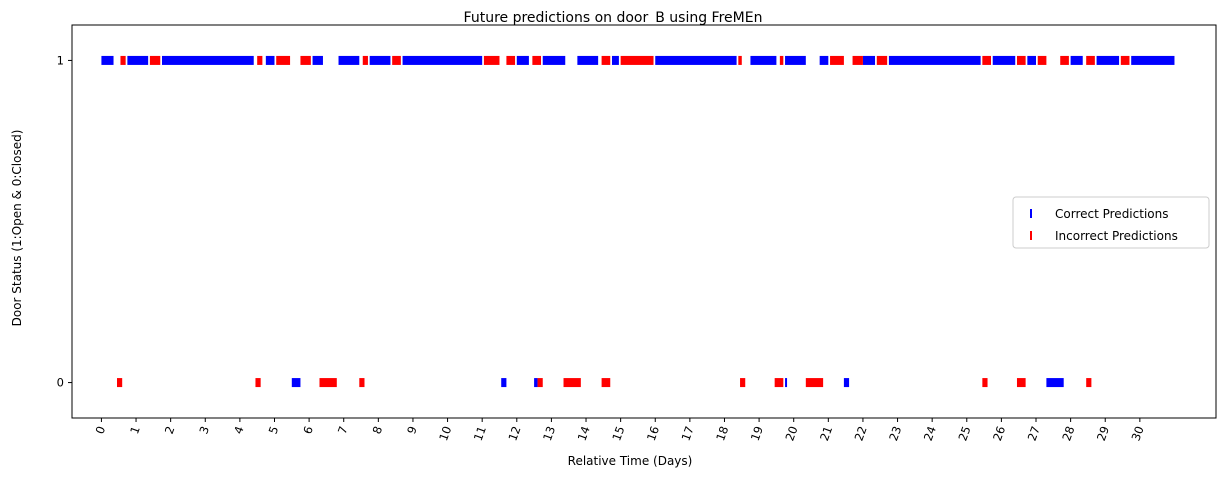 Image resolution: width=1224 pixels, height=478 pixels. Describe the element at coordinates (480, 433) in the screenshot. I see `x-tick-label: 11` at that location.